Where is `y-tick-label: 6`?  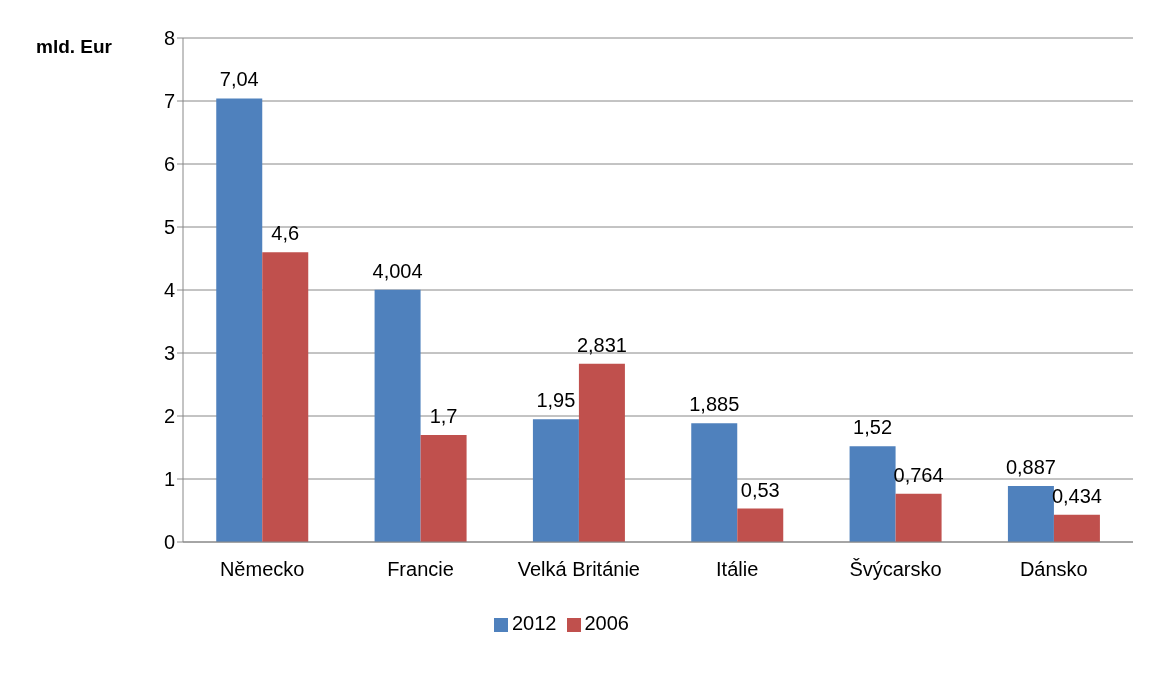
y-tick-label: 6 is located at coordinates (169, 164).